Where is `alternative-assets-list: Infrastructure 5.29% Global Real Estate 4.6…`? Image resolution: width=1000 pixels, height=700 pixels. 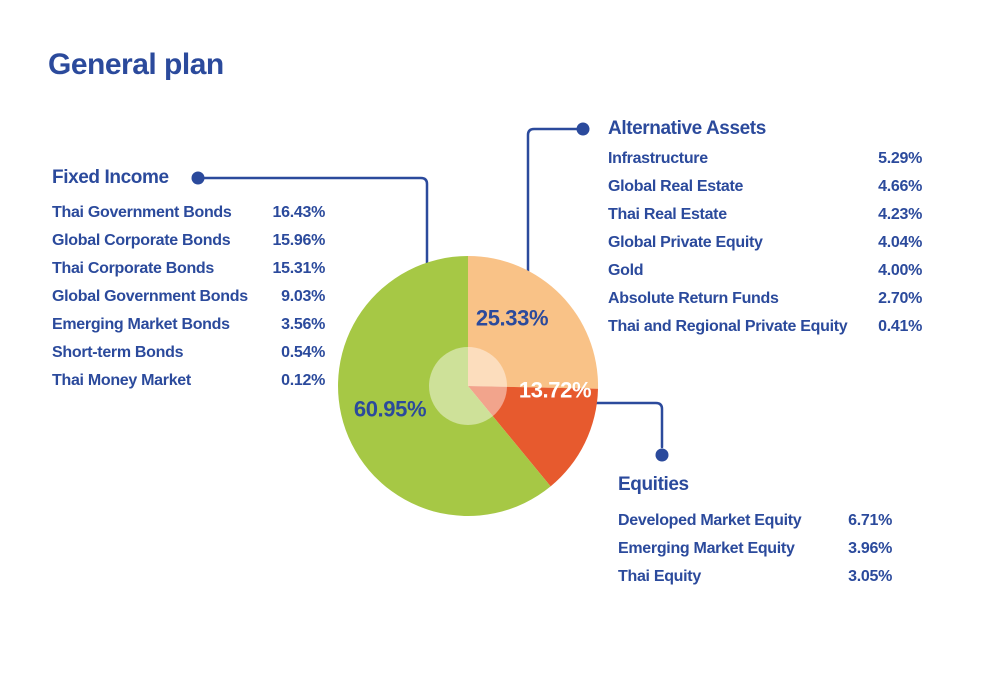 alternative-assets-list: Infrastructure 5.29% Global Real Estate 4.6… is located at coordinates (765, 243).